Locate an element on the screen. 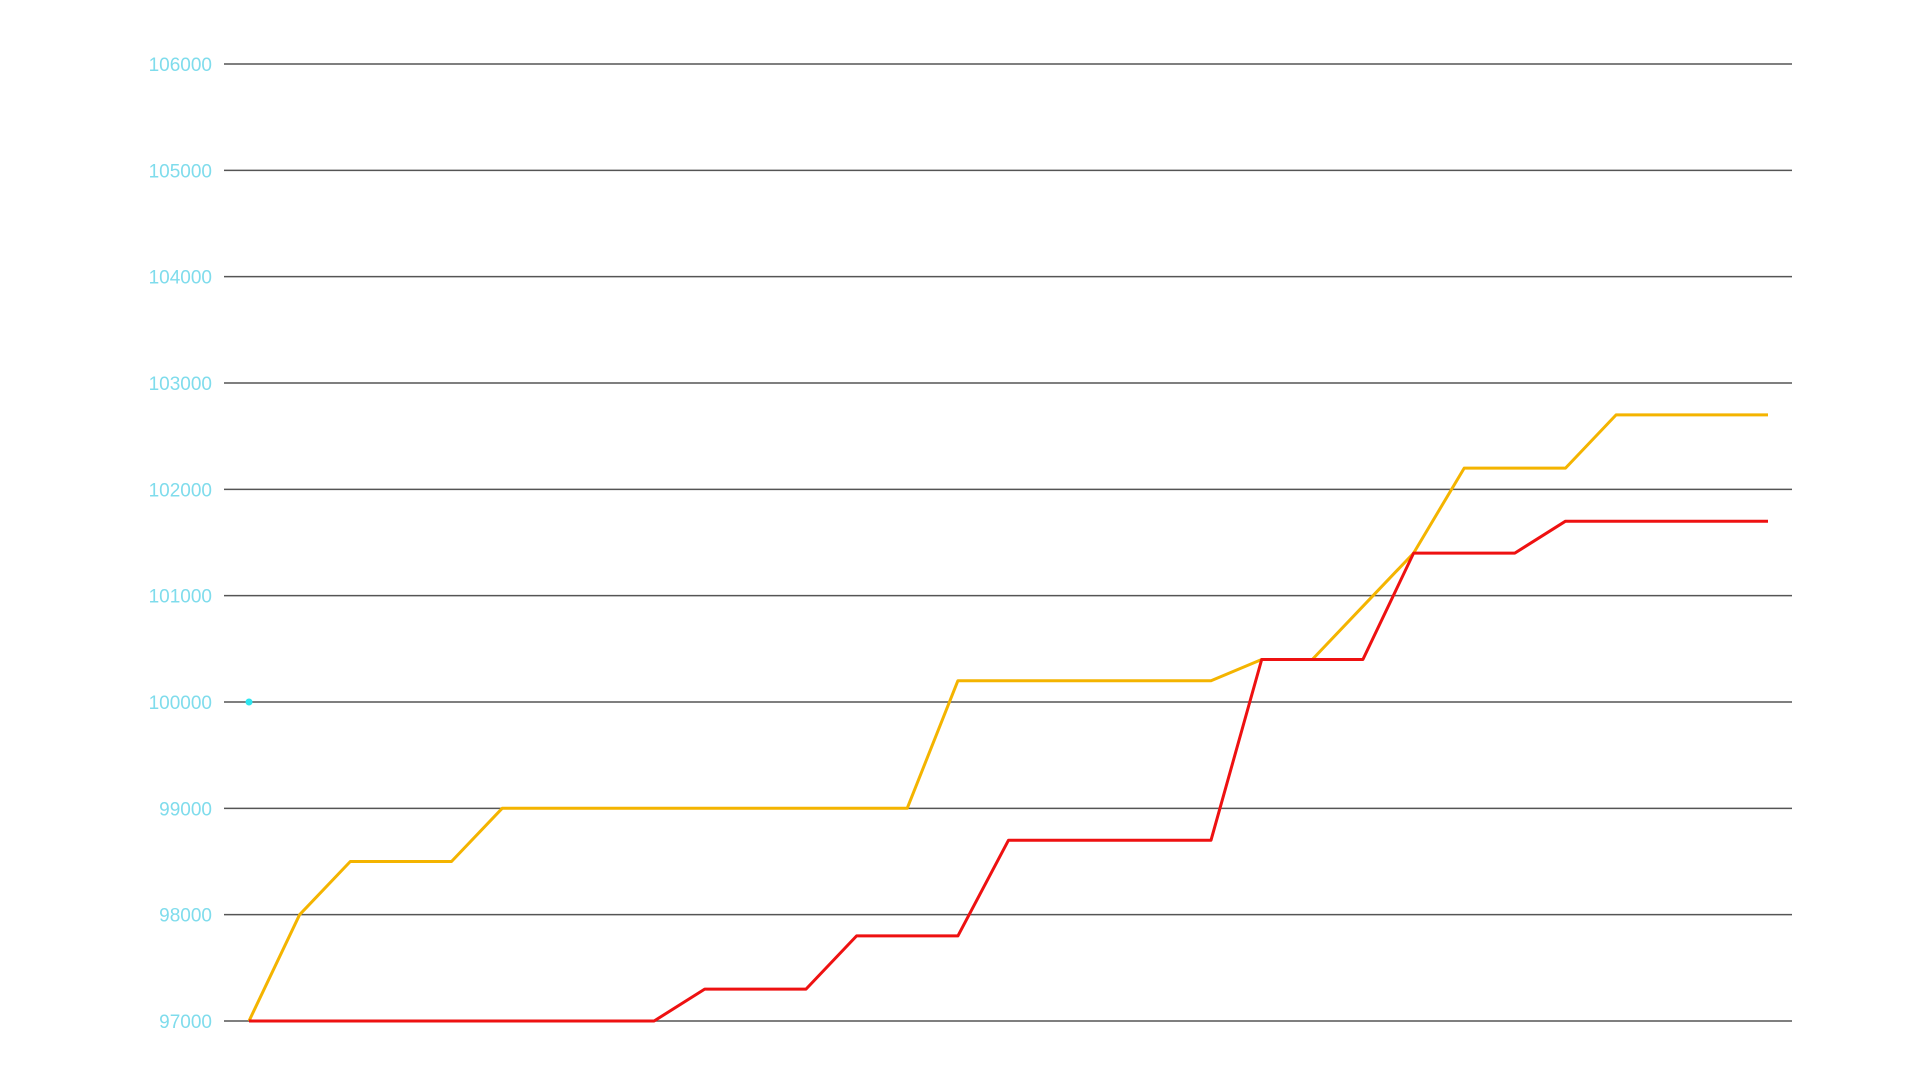  y-tick-label: 97000 is located at coordinates (185, 1022).